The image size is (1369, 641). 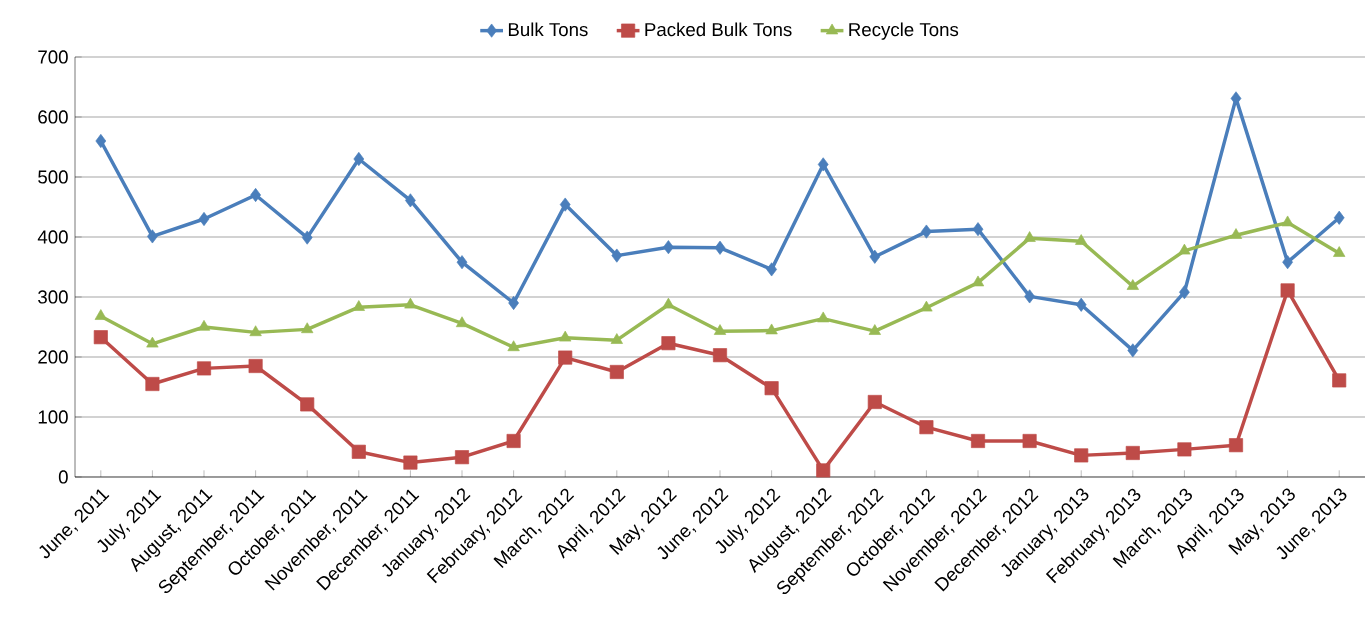 What do you see at coordinates (548, 29) in the screenshot?
I see `legend-label: Bulk Tons` at bounding box center [548, 29].